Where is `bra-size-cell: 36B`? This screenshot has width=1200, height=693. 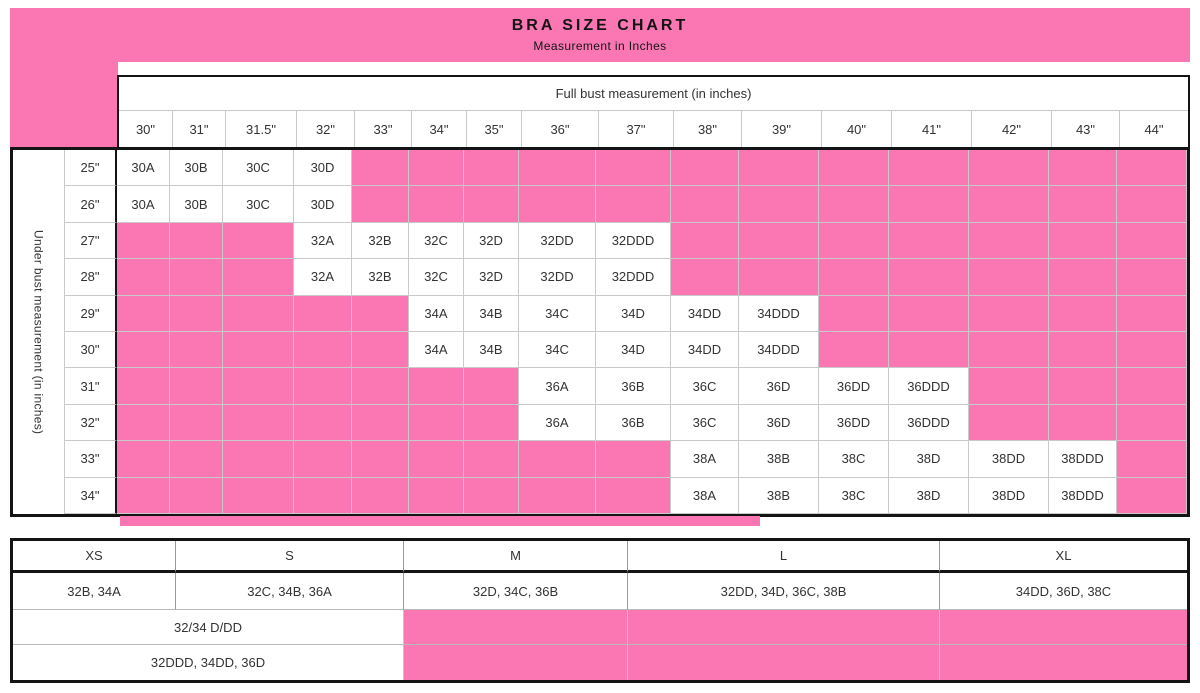
bra-size-cell: 36B is located at coordinates (633, 423).